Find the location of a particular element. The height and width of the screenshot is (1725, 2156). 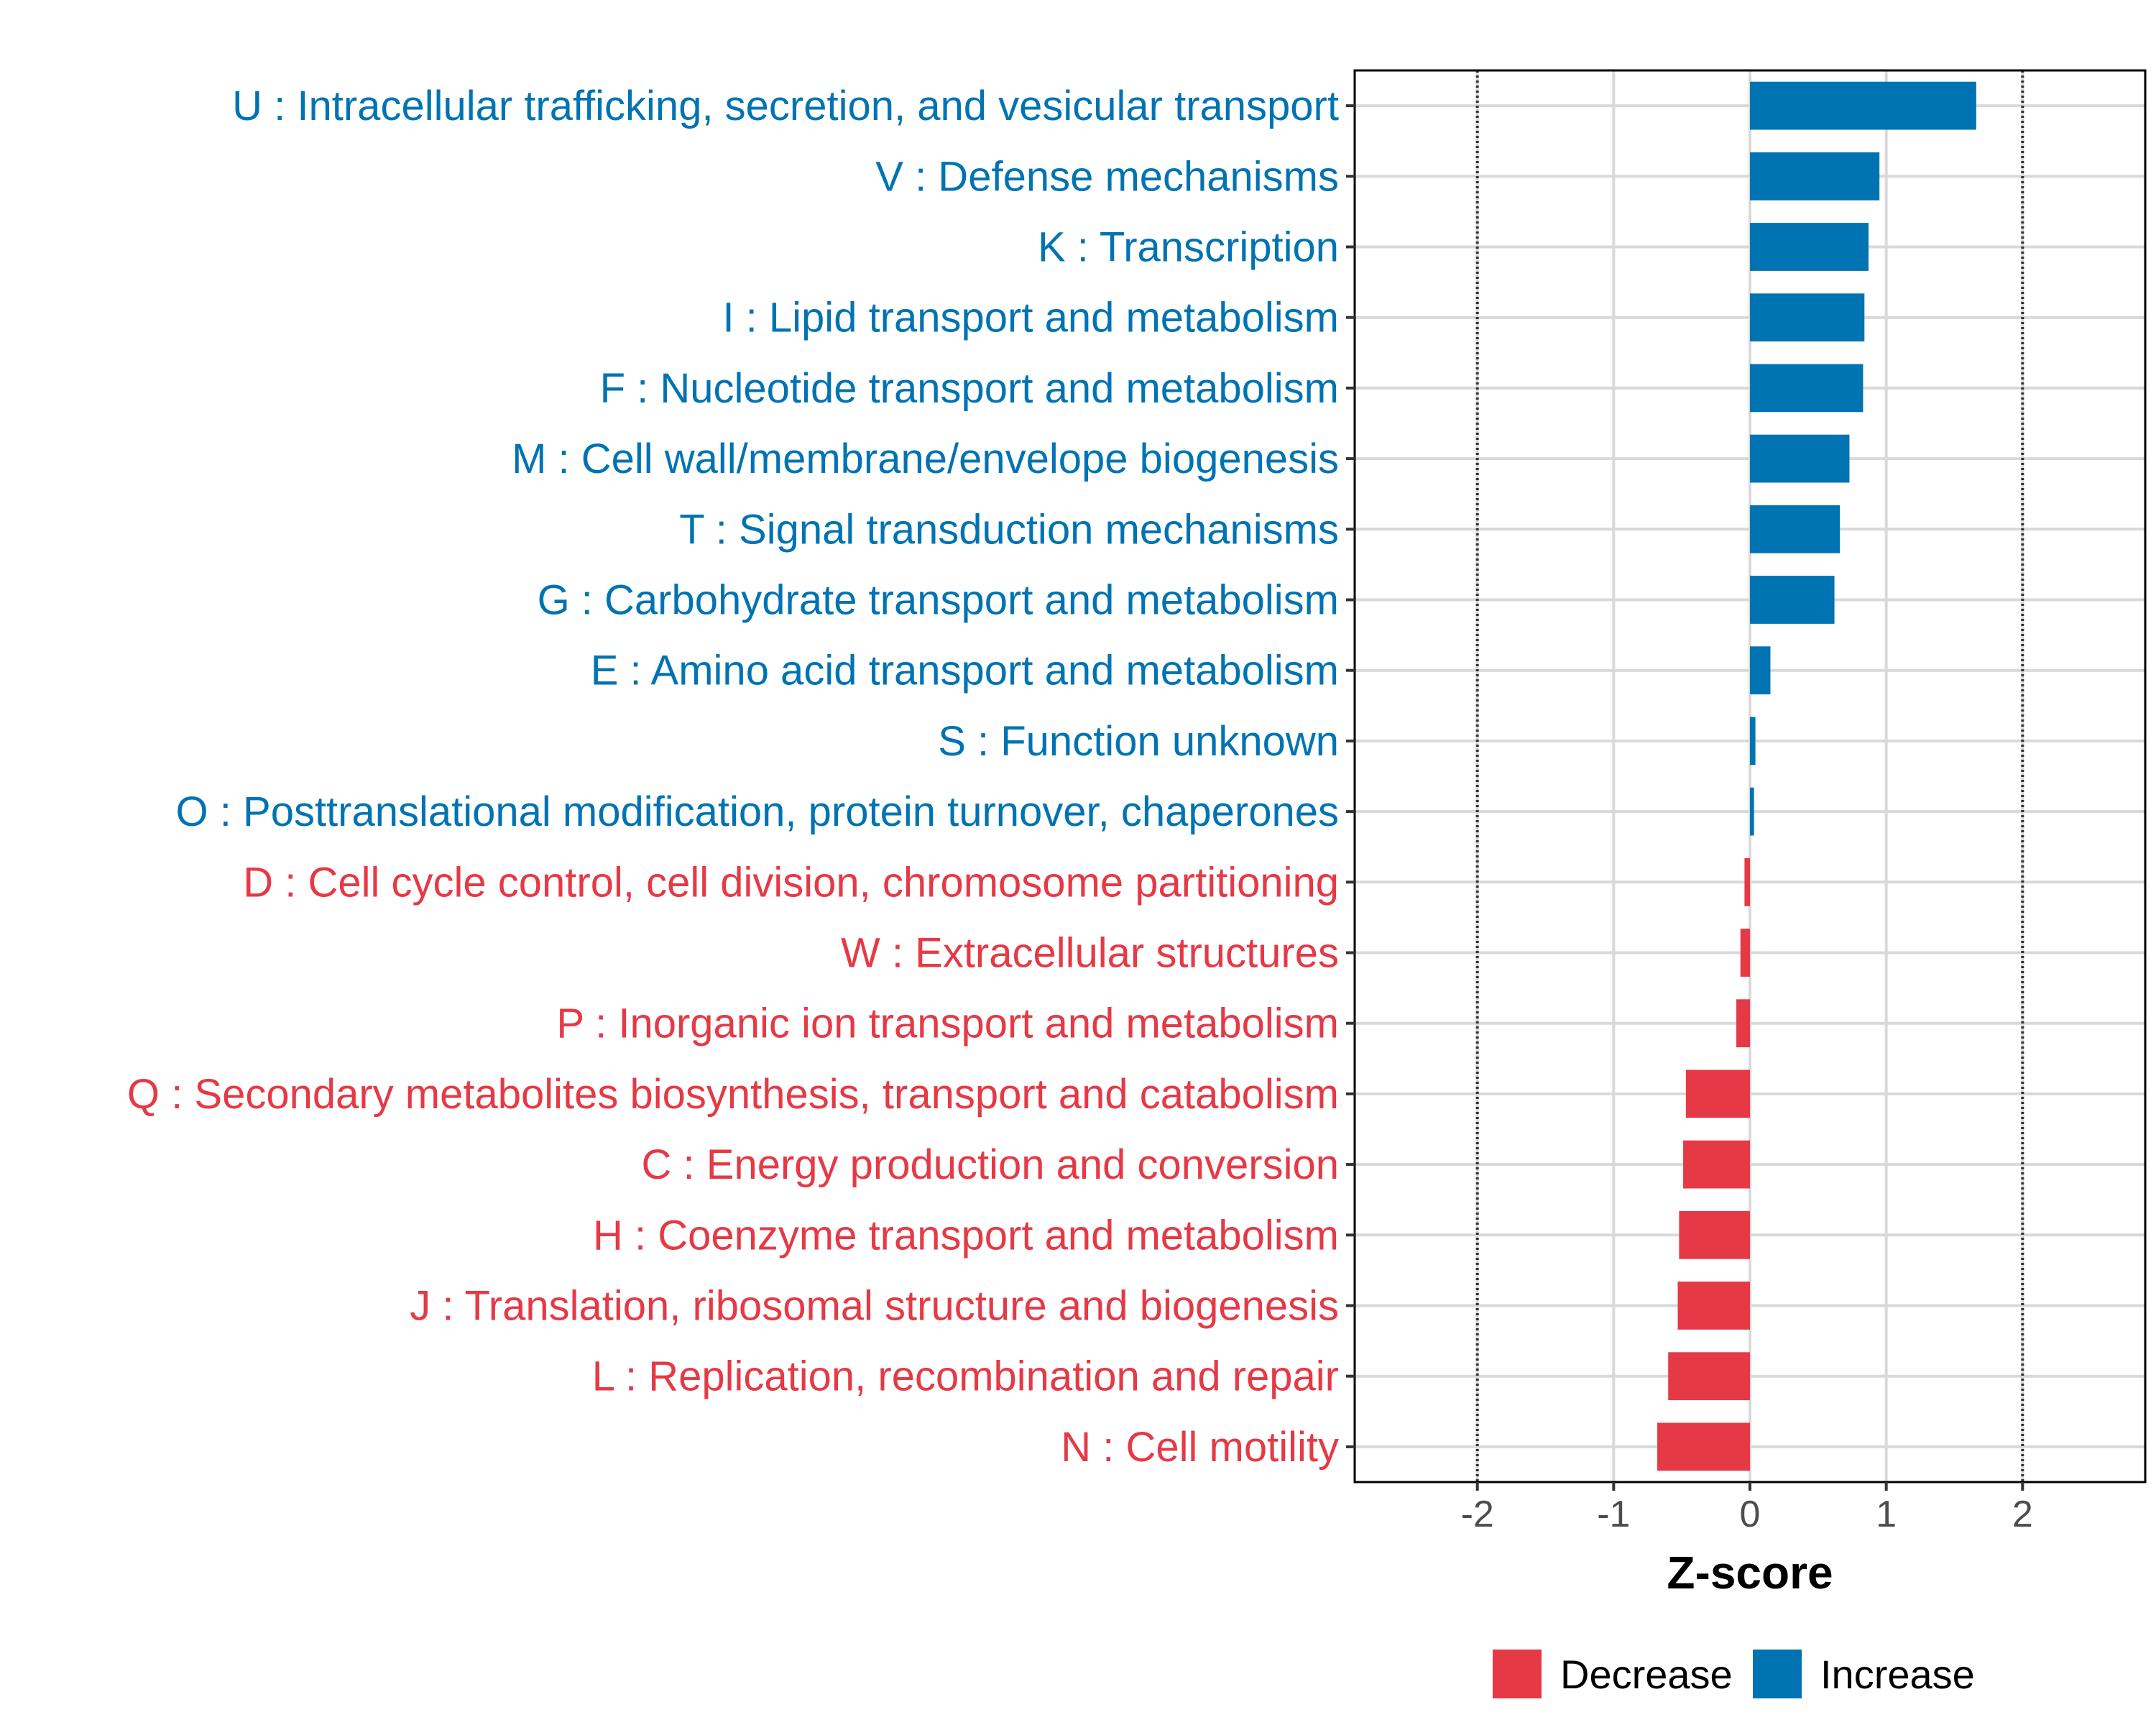

x-tick-label: 2 is located at coordinates (2023, 1514).